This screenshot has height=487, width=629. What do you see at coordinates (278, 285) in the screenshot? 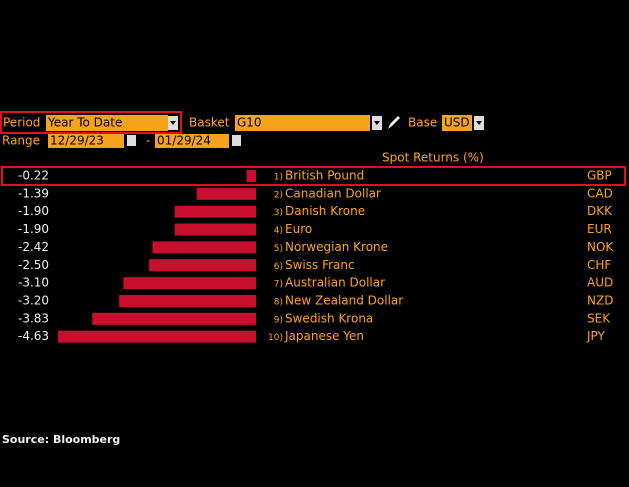
I see `rank: 7)` at bounding box center [278, 285].